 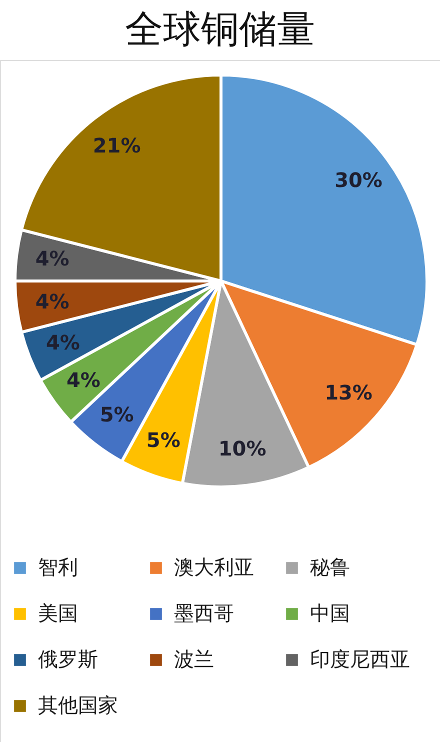 What do you see at coordinates (214, 567) in the screenshot?
I see `legend-label: 澳大利亚` at bounding box center [214, 567].